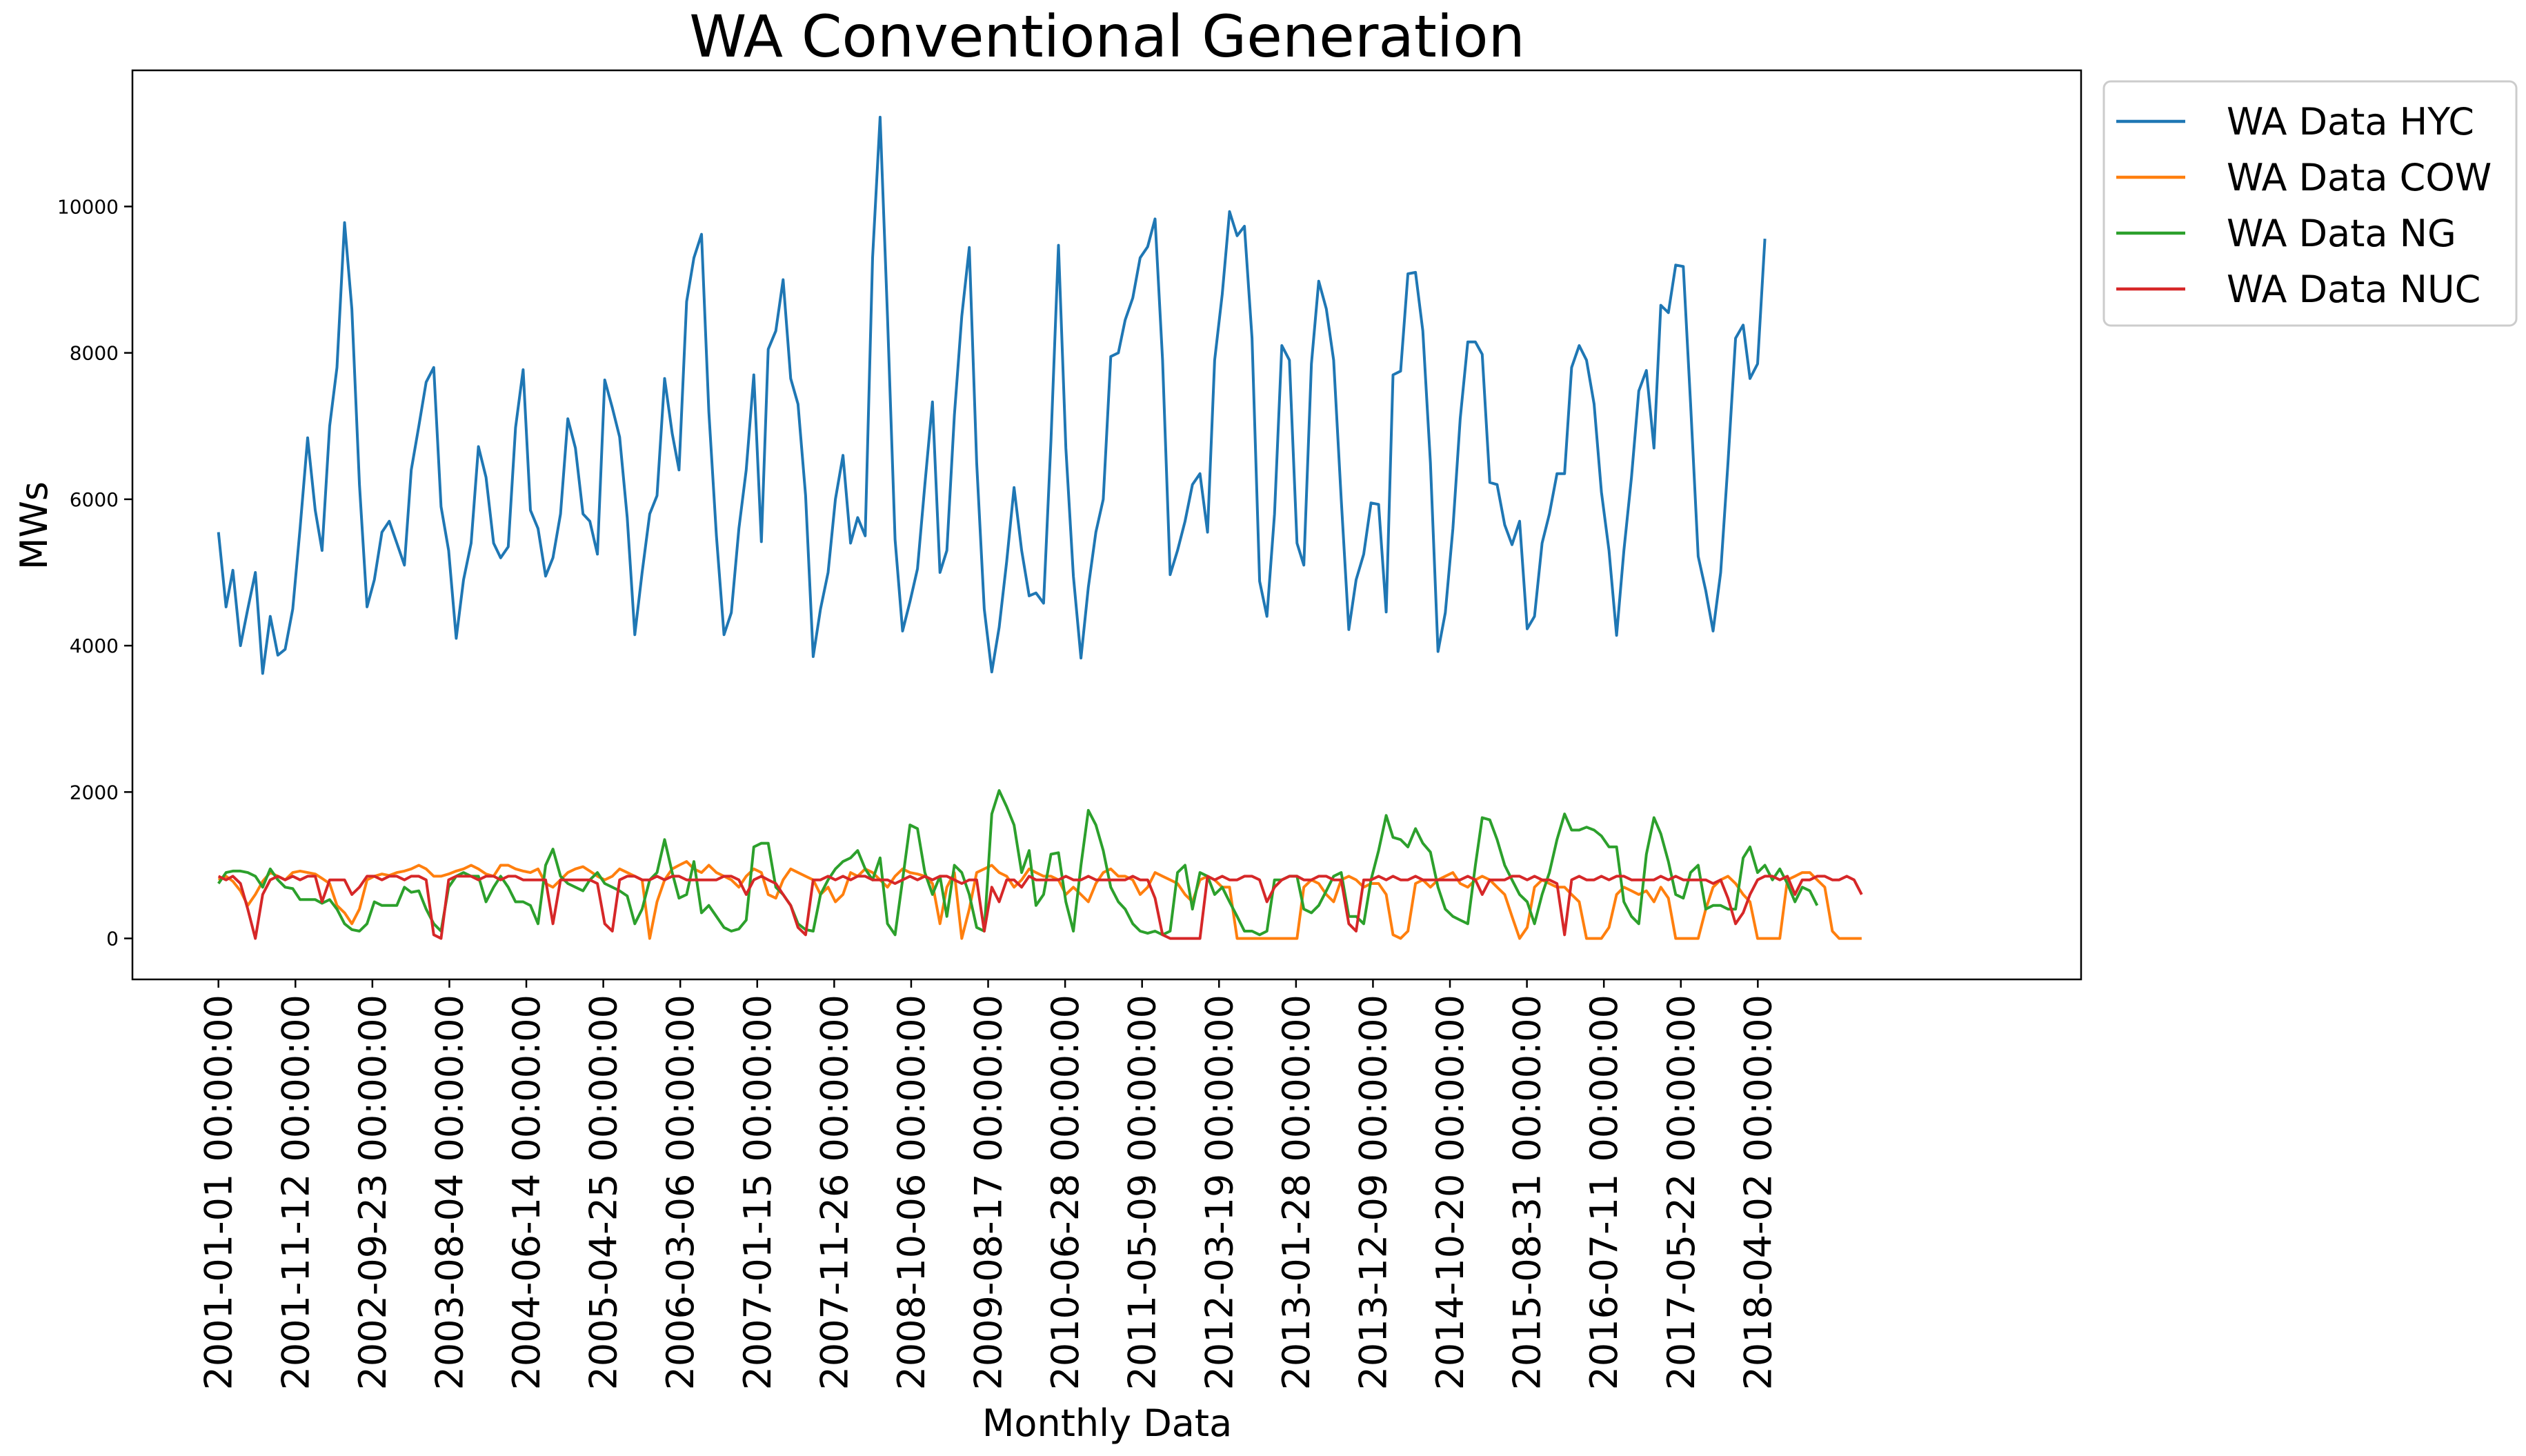 The height and width of the screenshot is (1456, 2526). Describe the element at coordinates (604, 1192) in the screenshot. I see `x-tick-label: 2005-04-25 00:00:00` at that location.